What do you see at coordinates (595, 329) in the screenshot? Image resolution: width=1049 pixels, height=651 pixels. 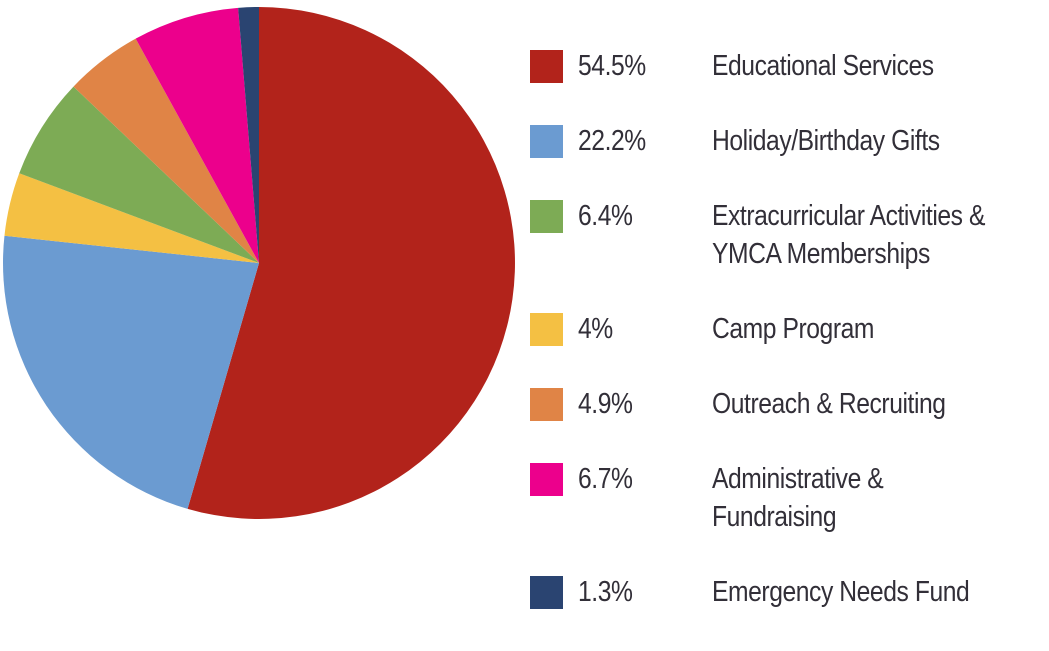 I see `legend-percent: 4%` at bounding box center [595, 329].